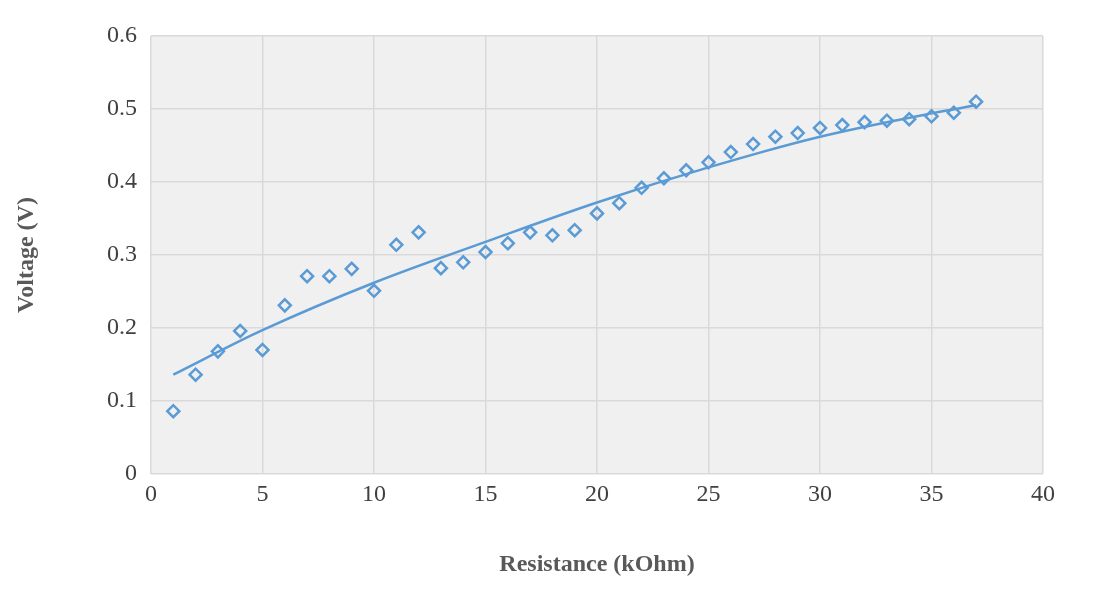 Image resolution: width=1098 pixels, height=605 pixels. What do you see at coordinates (131, 472) in the screenshot?
I see `y-tick-label: 0` at bounding box center [131, 472].